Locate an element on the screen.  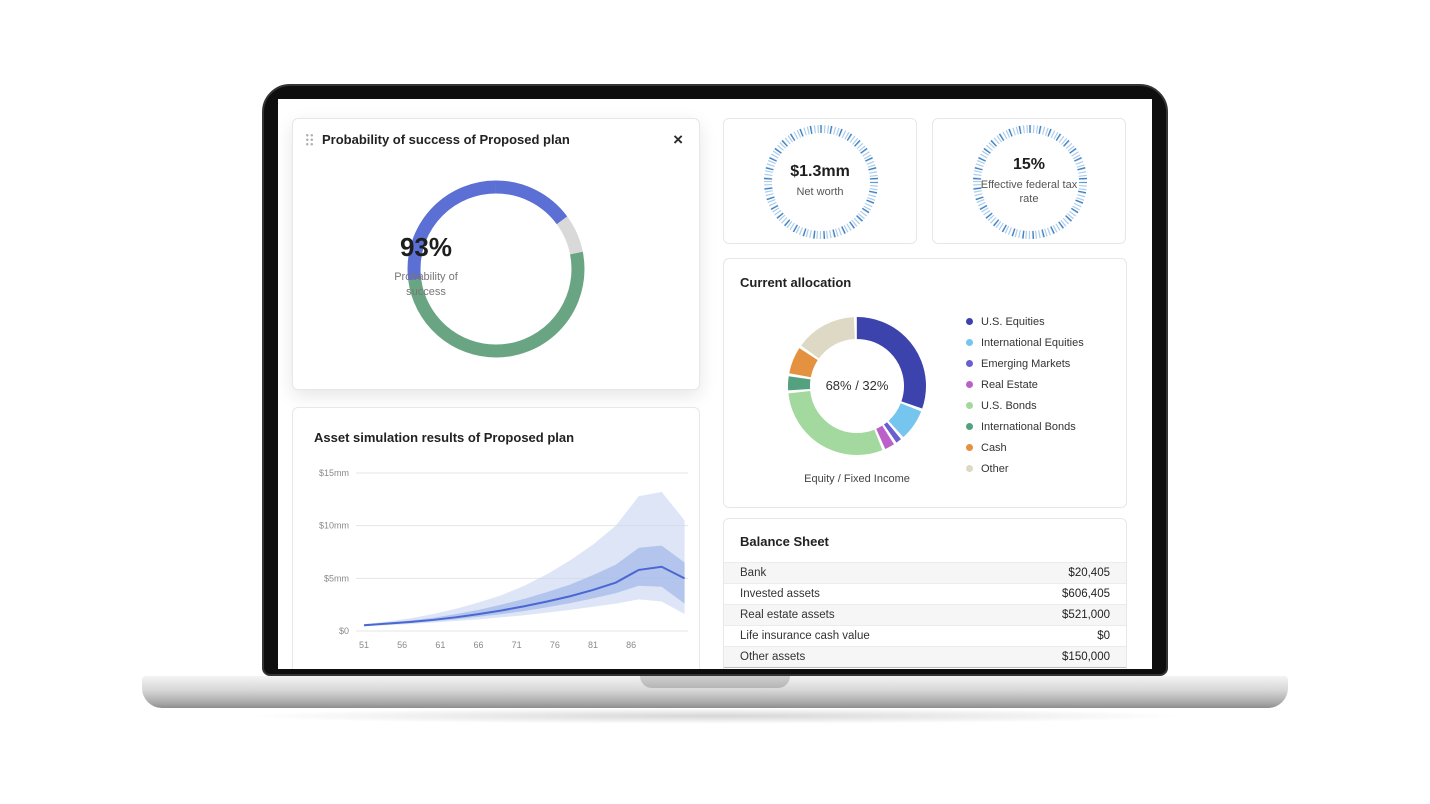
svg-text: $0 is located at coordinates (344, 631).